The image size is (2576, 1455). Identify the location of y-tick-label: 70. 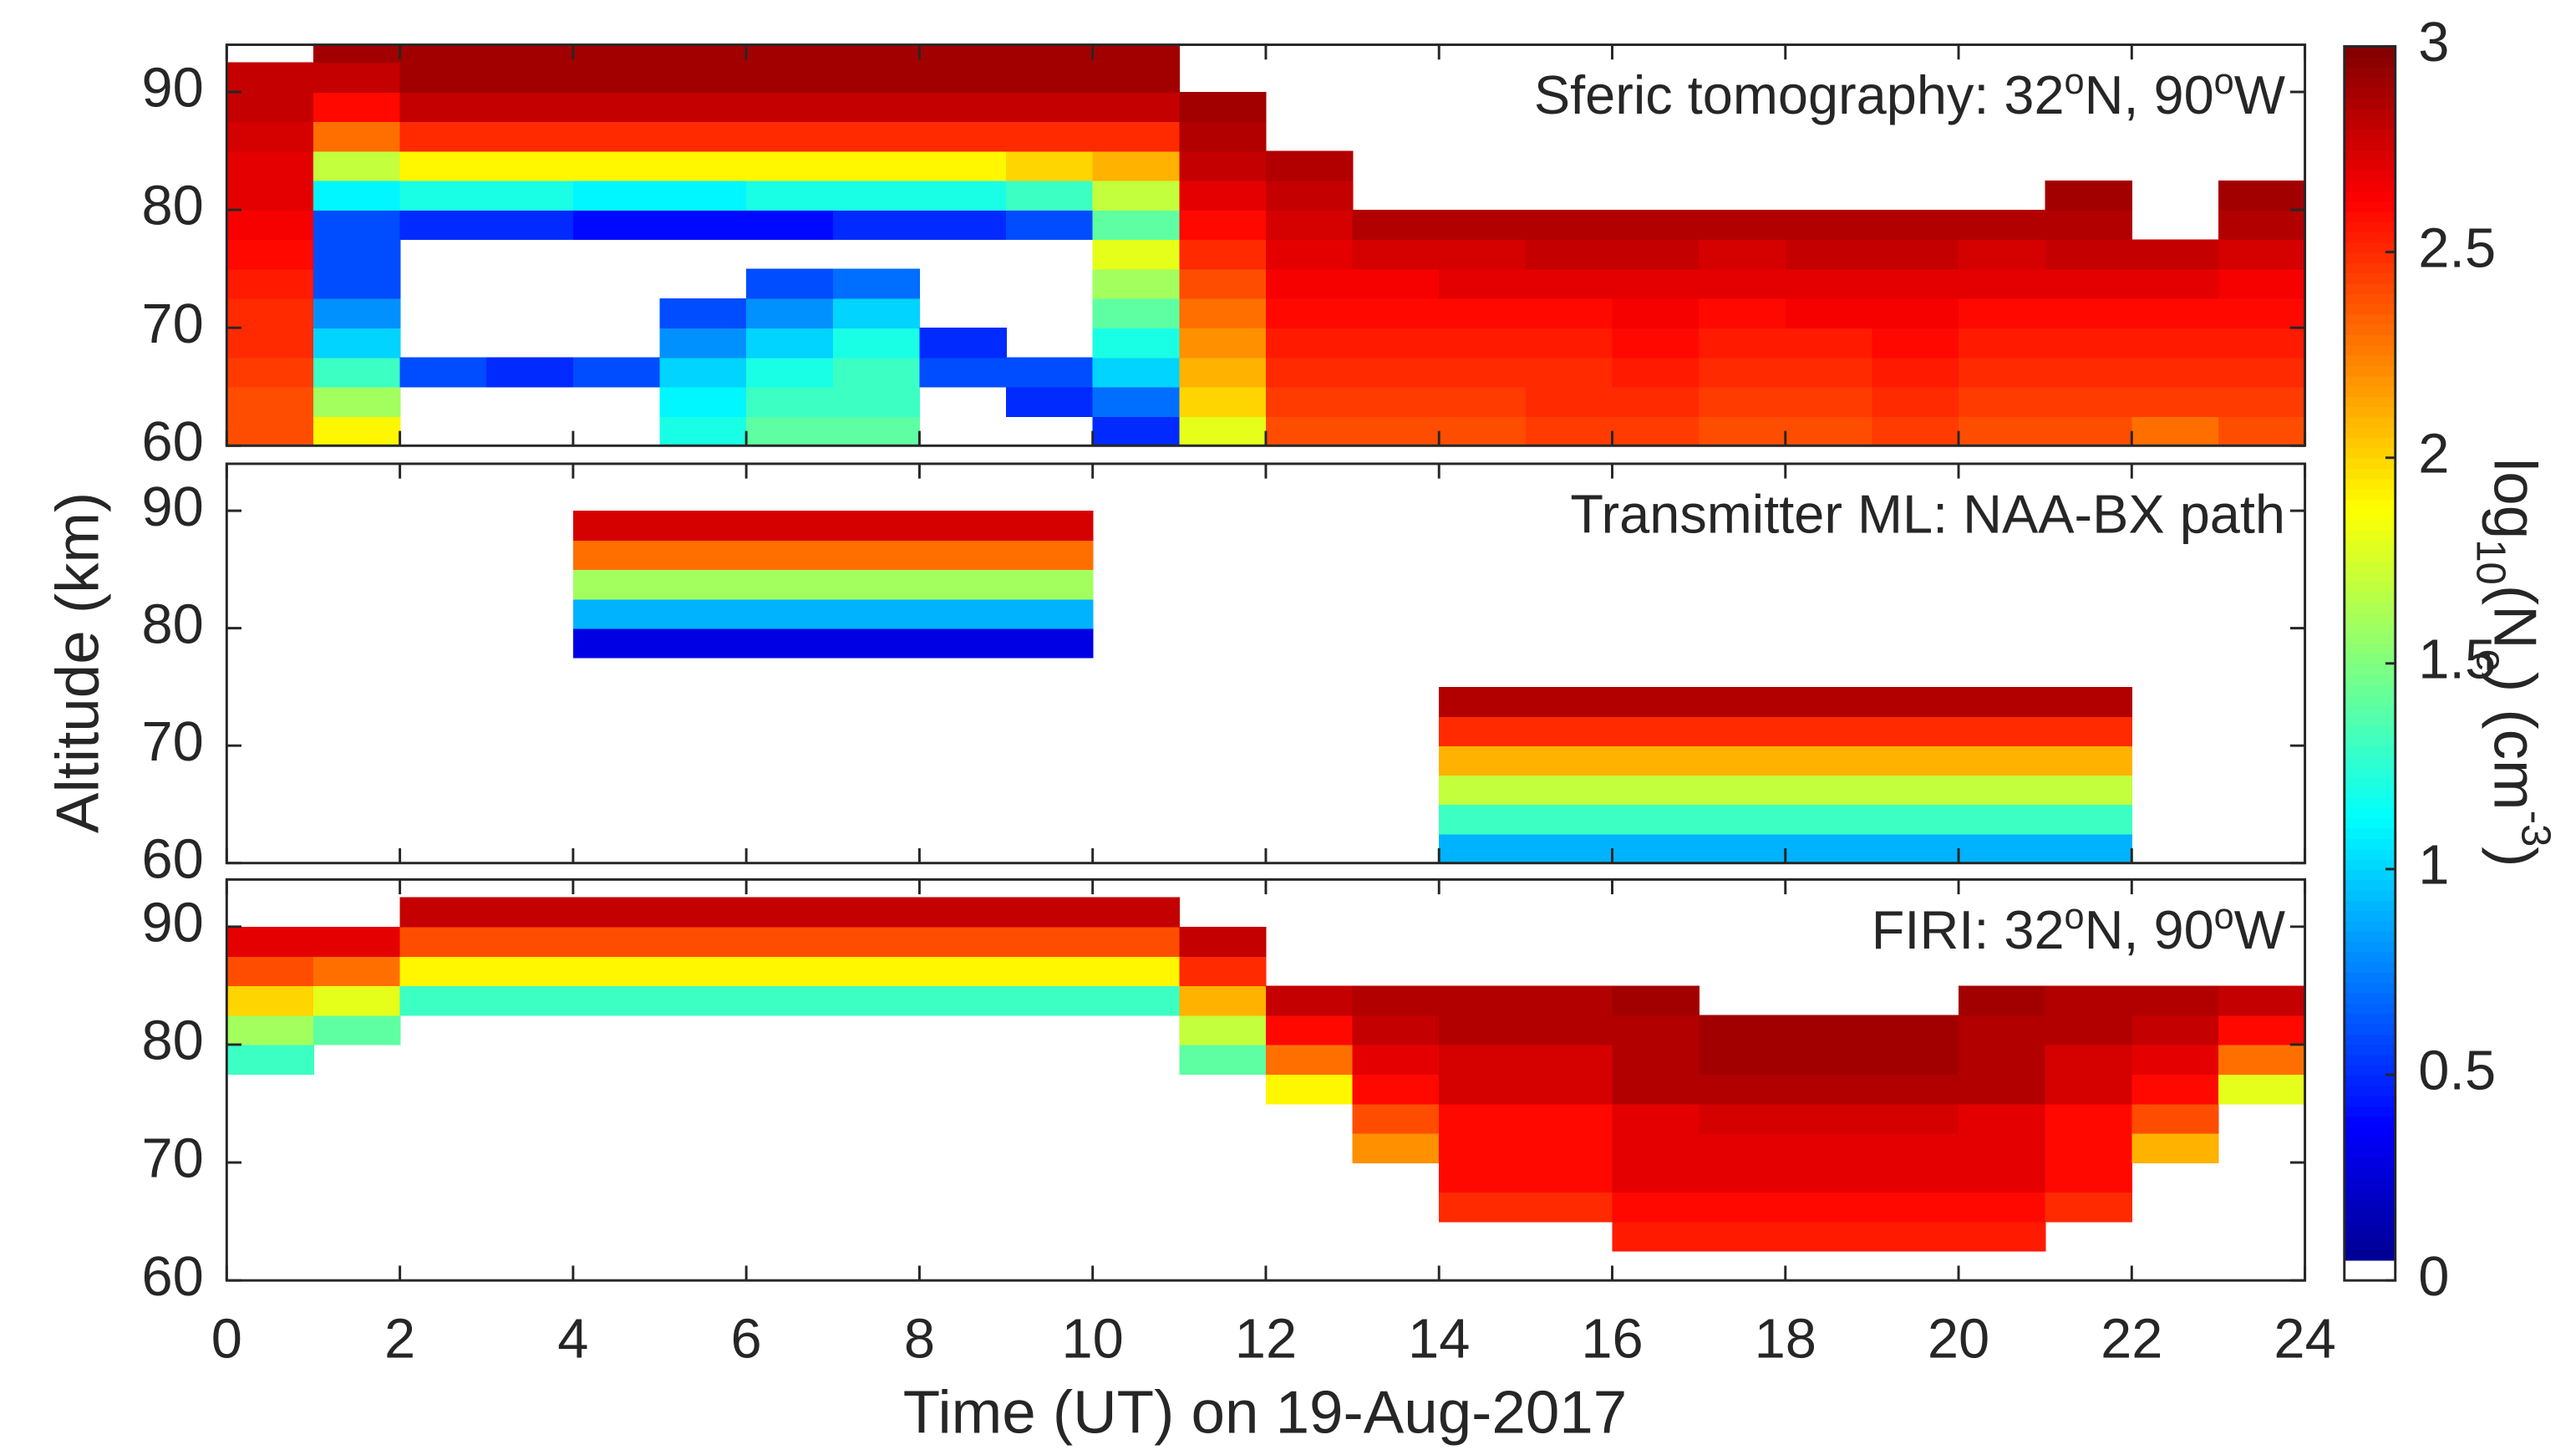
(172, 1158).